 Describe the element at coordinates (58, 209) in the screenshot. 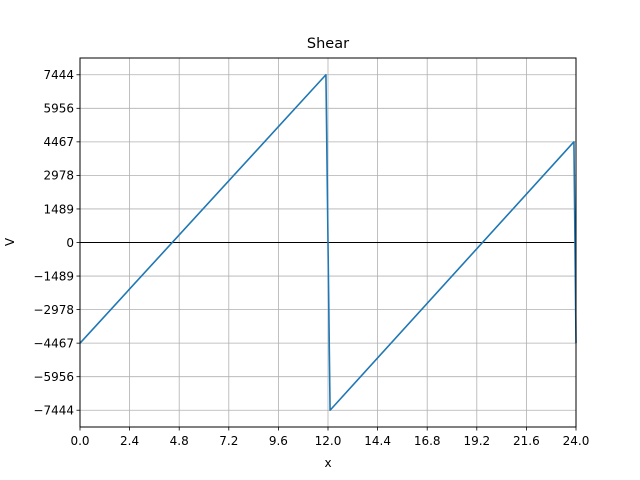

I see `y-tick-label: 1489` at that location.